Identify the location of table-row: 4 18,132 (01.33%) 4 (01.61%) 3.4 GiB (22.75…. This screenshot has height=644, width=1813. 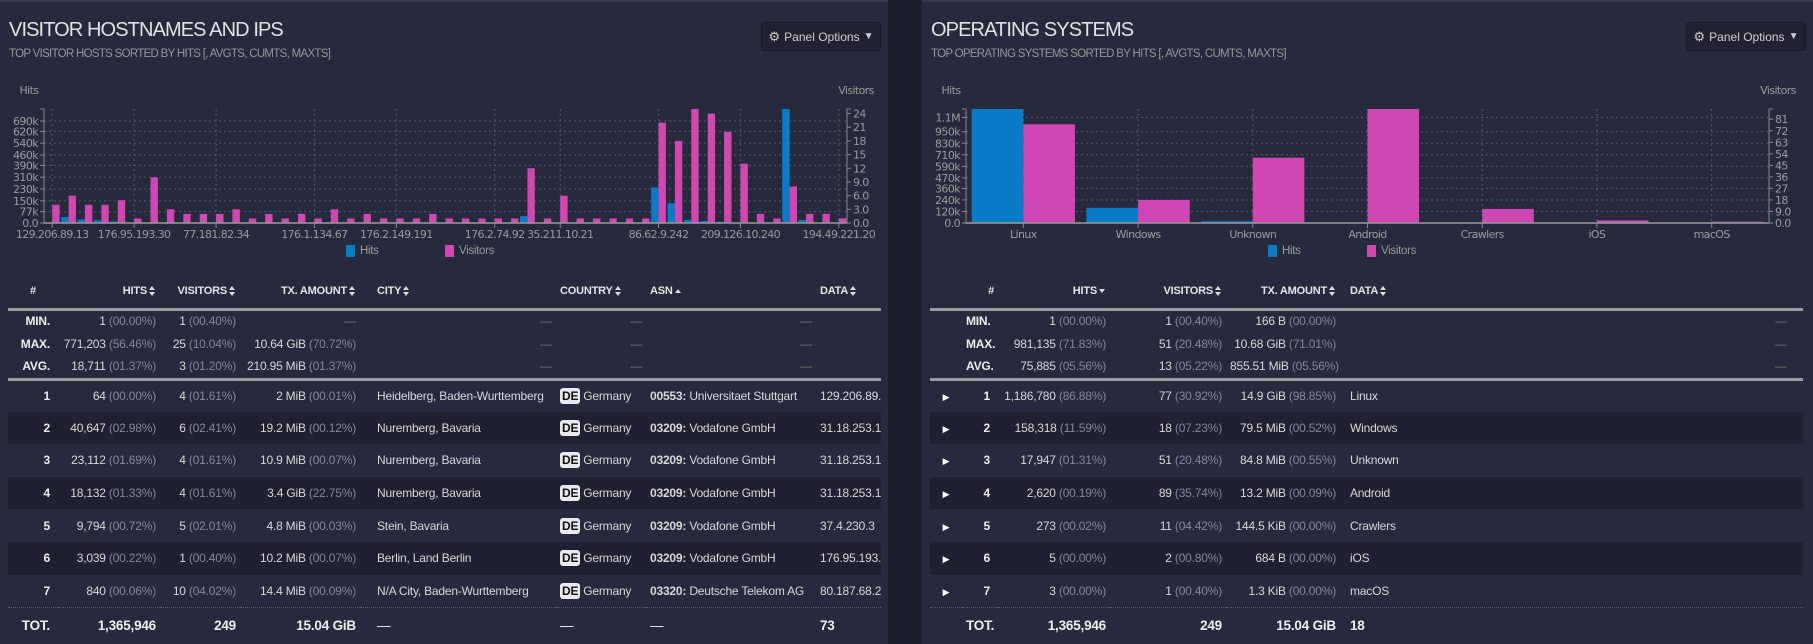
(444, 493).